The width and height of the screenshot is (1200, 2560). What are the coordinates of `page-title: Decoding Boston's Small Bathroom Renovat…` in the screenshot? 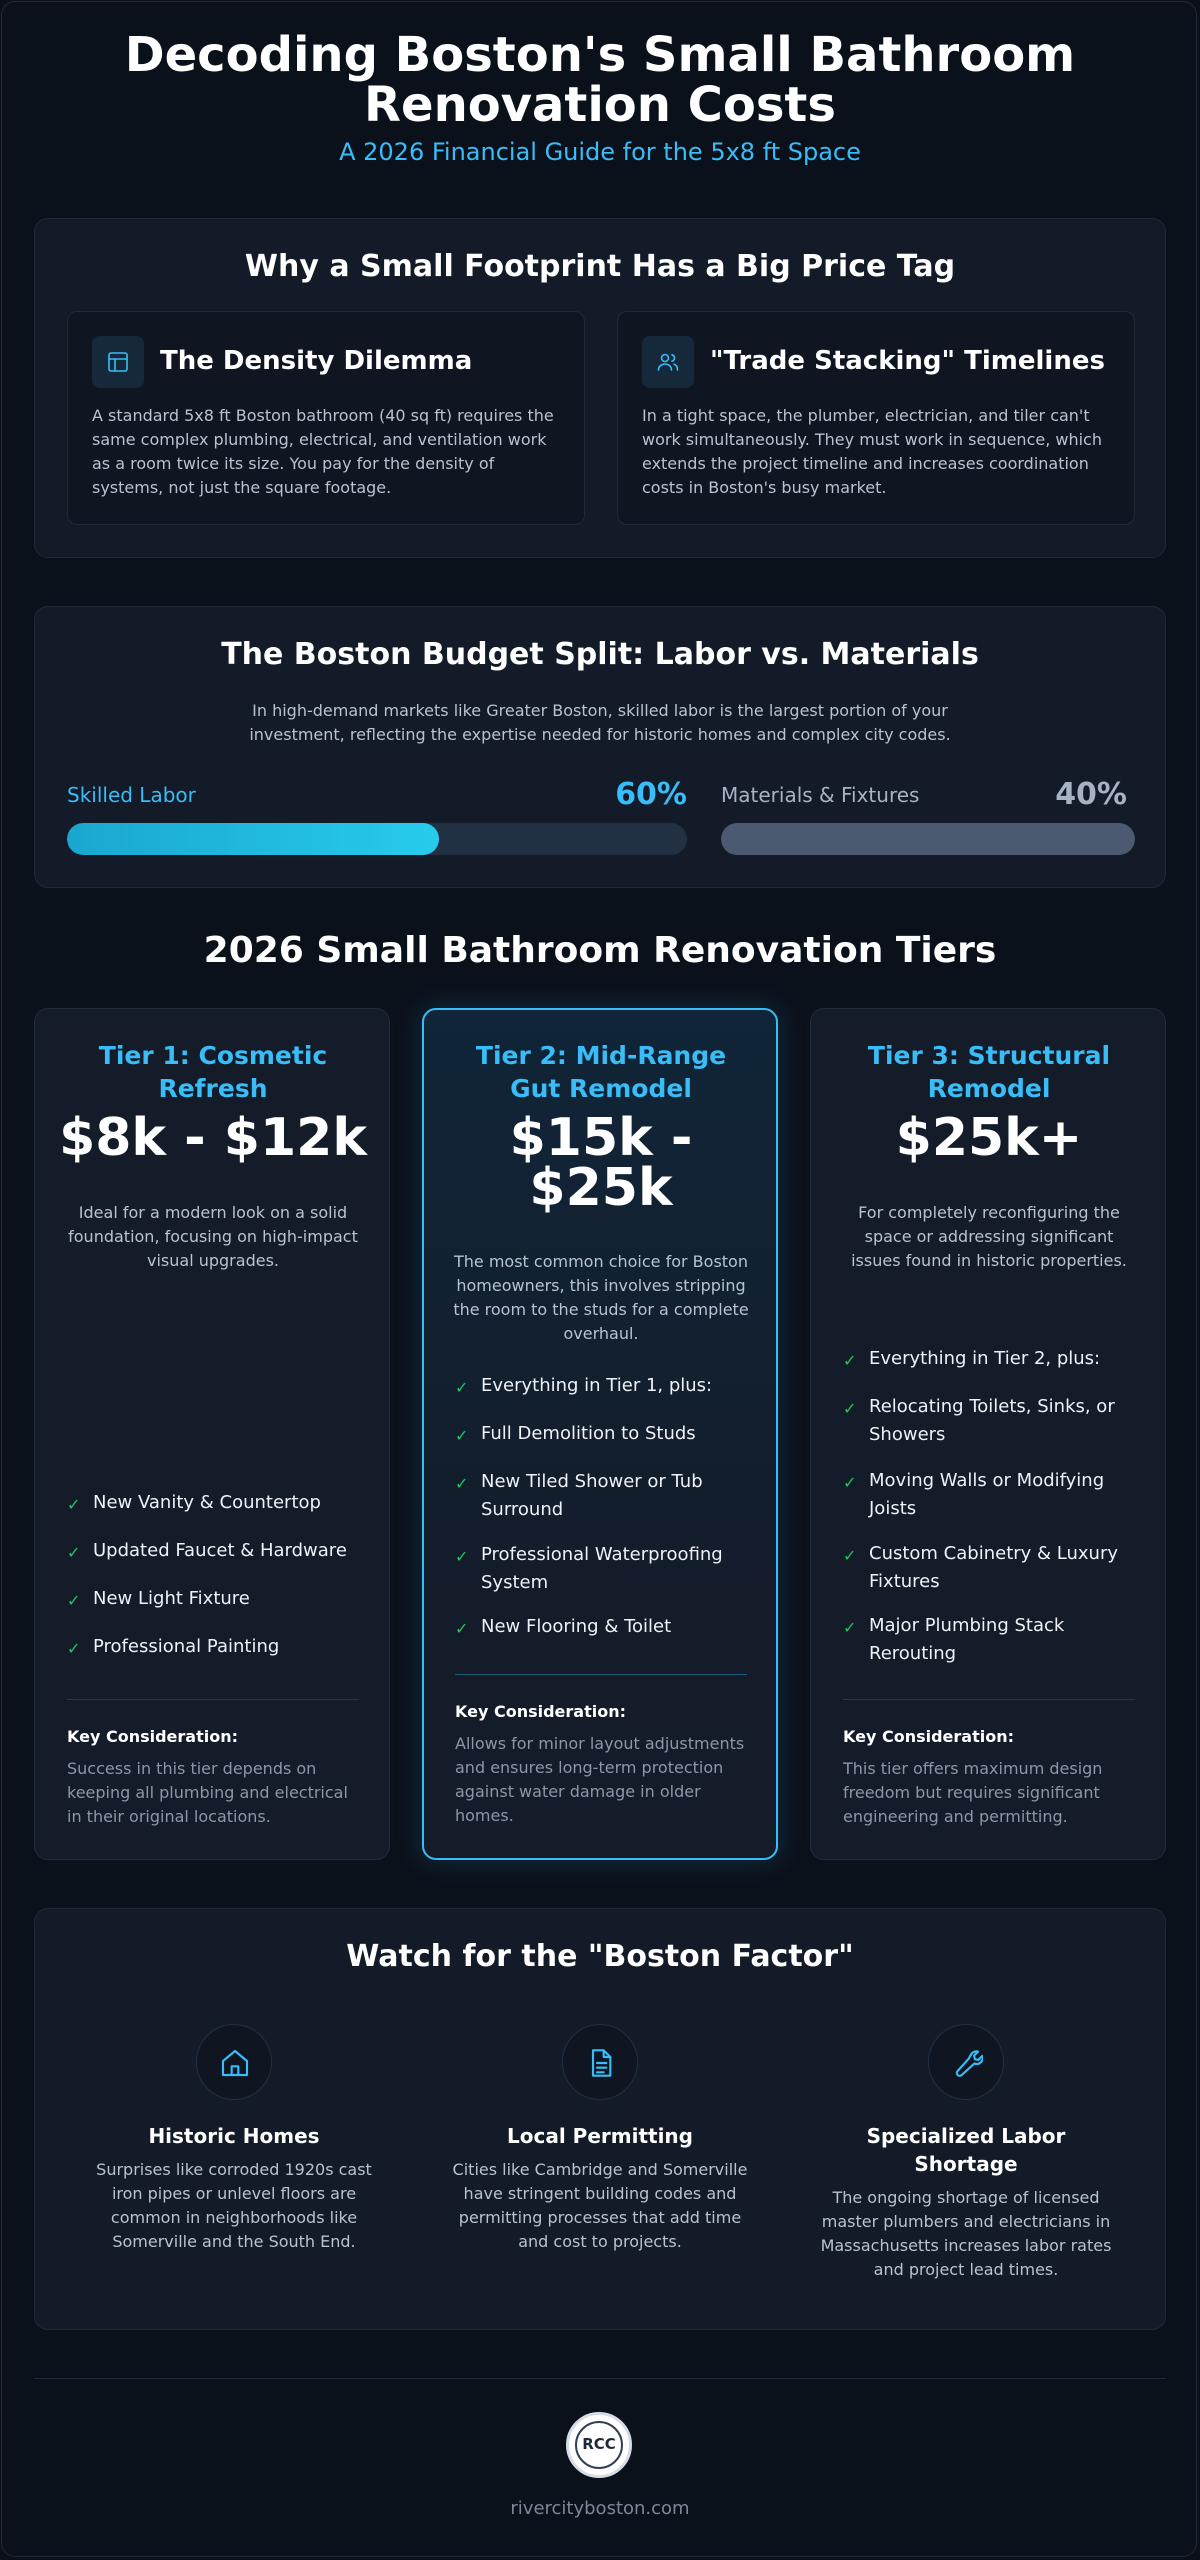 It's located at (600, 80).